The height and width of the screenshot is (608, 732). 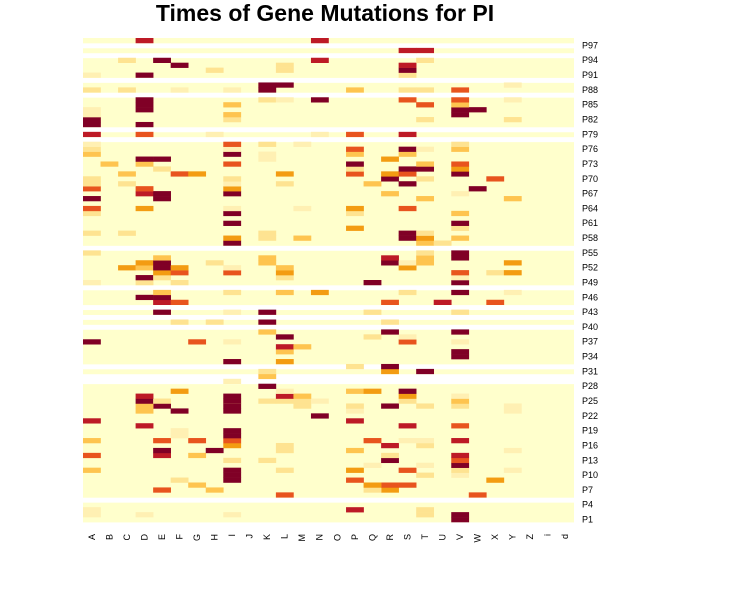 What do you see at coordinates (460, 537) in the screenshot?
I see `x-tick-label: V` at bounding box center [460, 537].